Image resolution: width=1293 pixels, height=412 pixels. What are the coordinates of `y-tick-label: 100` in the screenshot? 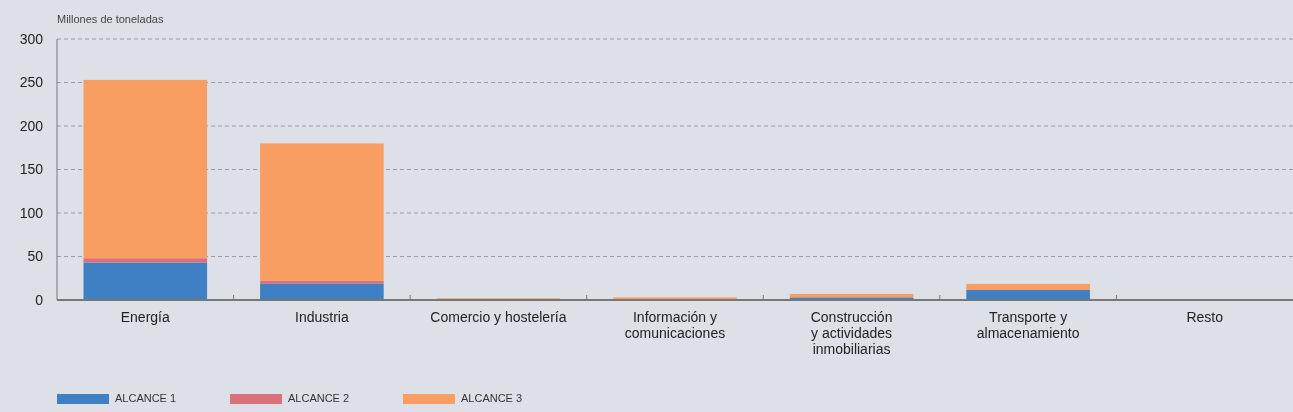 It's located at (31, 212).